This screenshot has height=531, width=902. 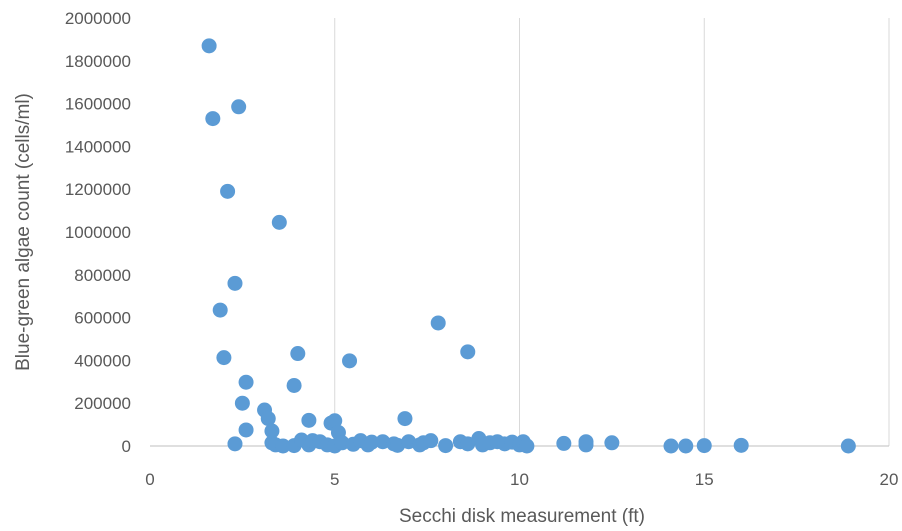 I want to click on y-tick-label: 1000000, so click(x=98, y=232).